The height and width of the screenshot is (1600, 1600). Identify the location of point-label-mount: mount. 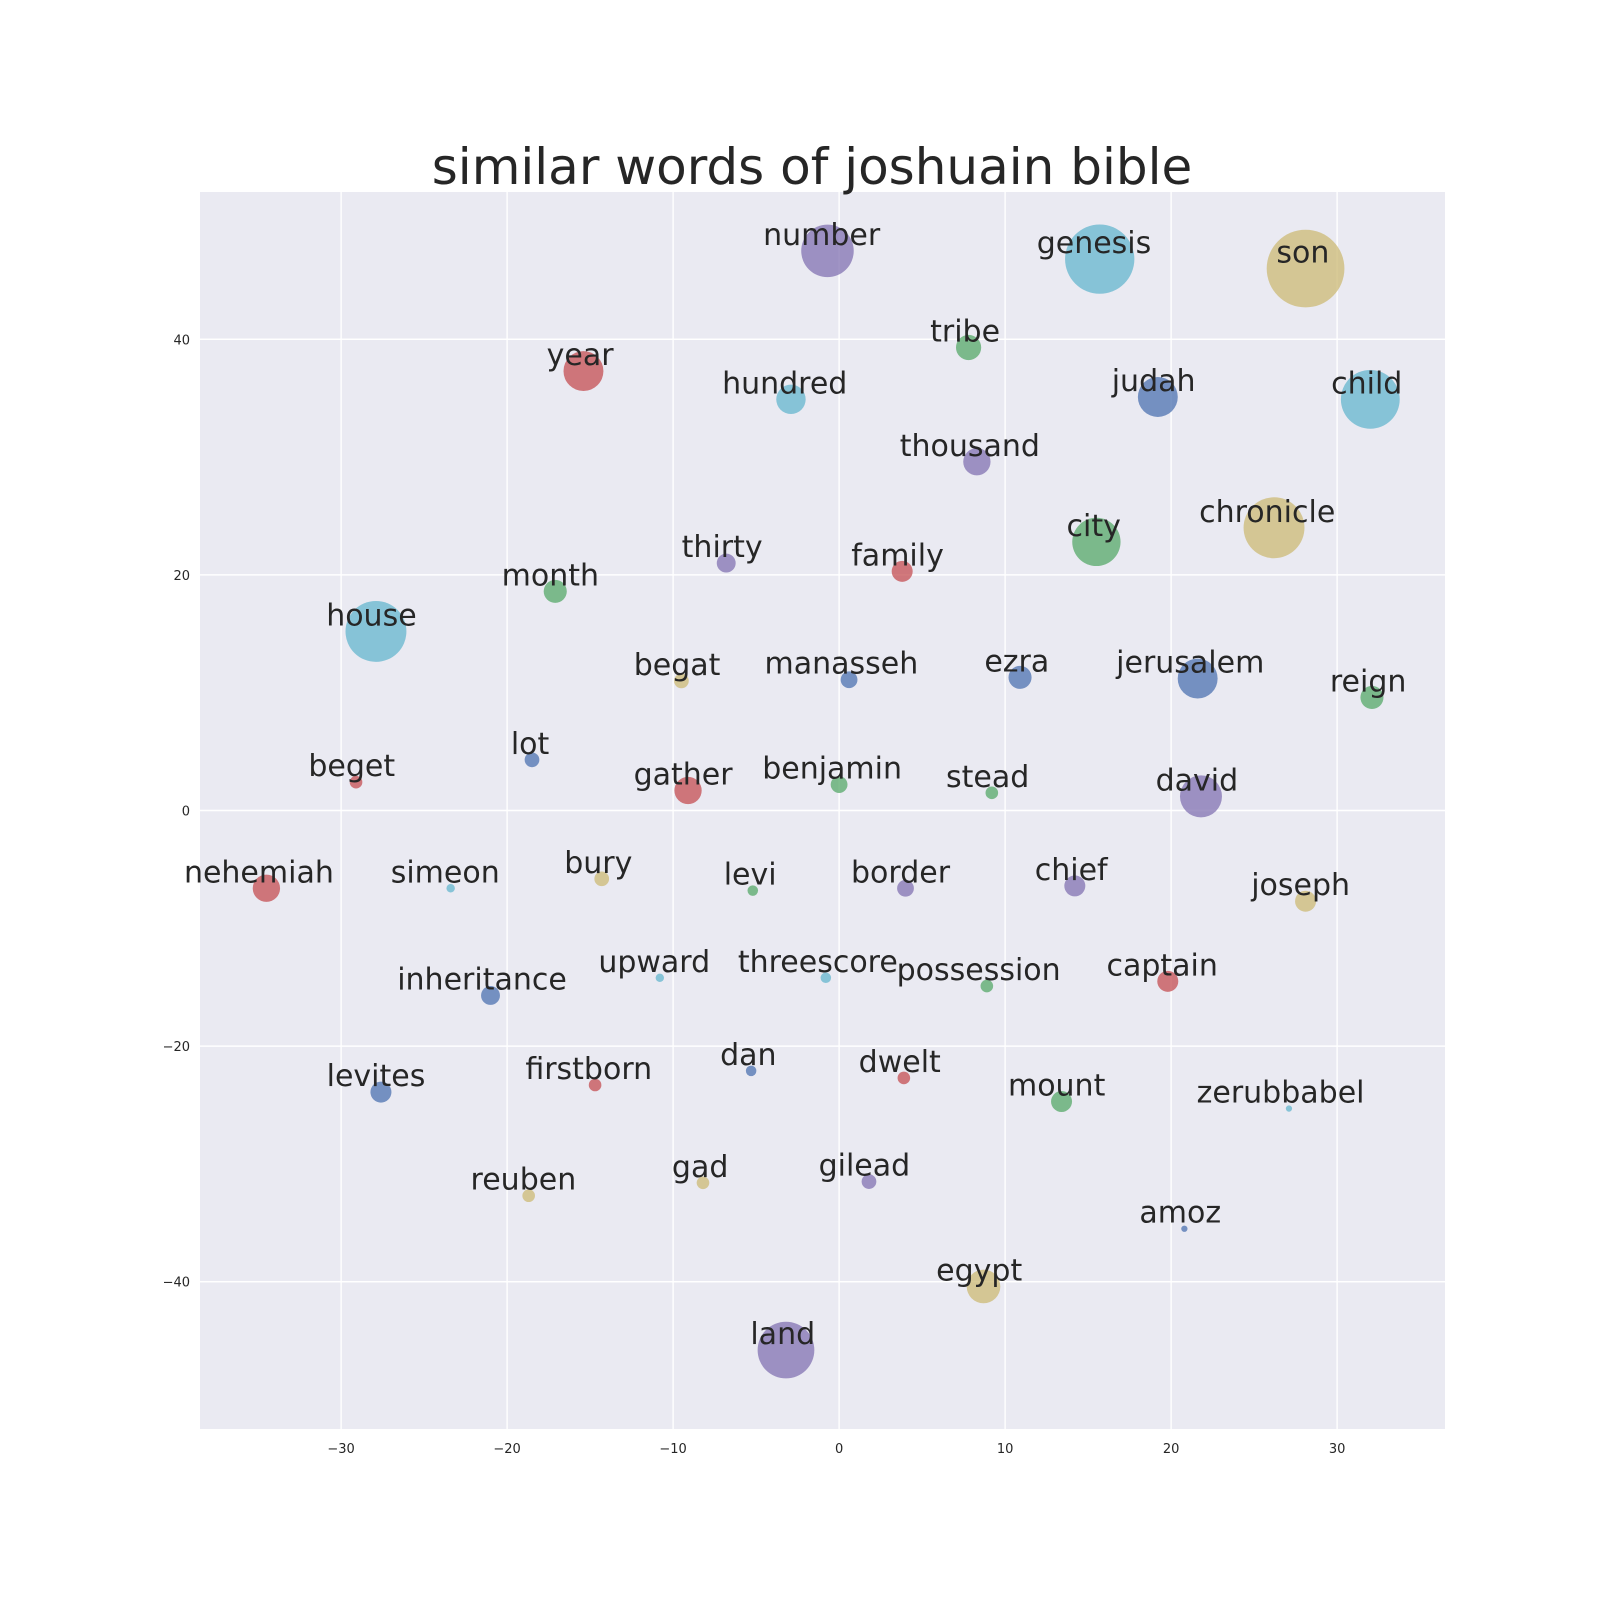
(1057, 1085).